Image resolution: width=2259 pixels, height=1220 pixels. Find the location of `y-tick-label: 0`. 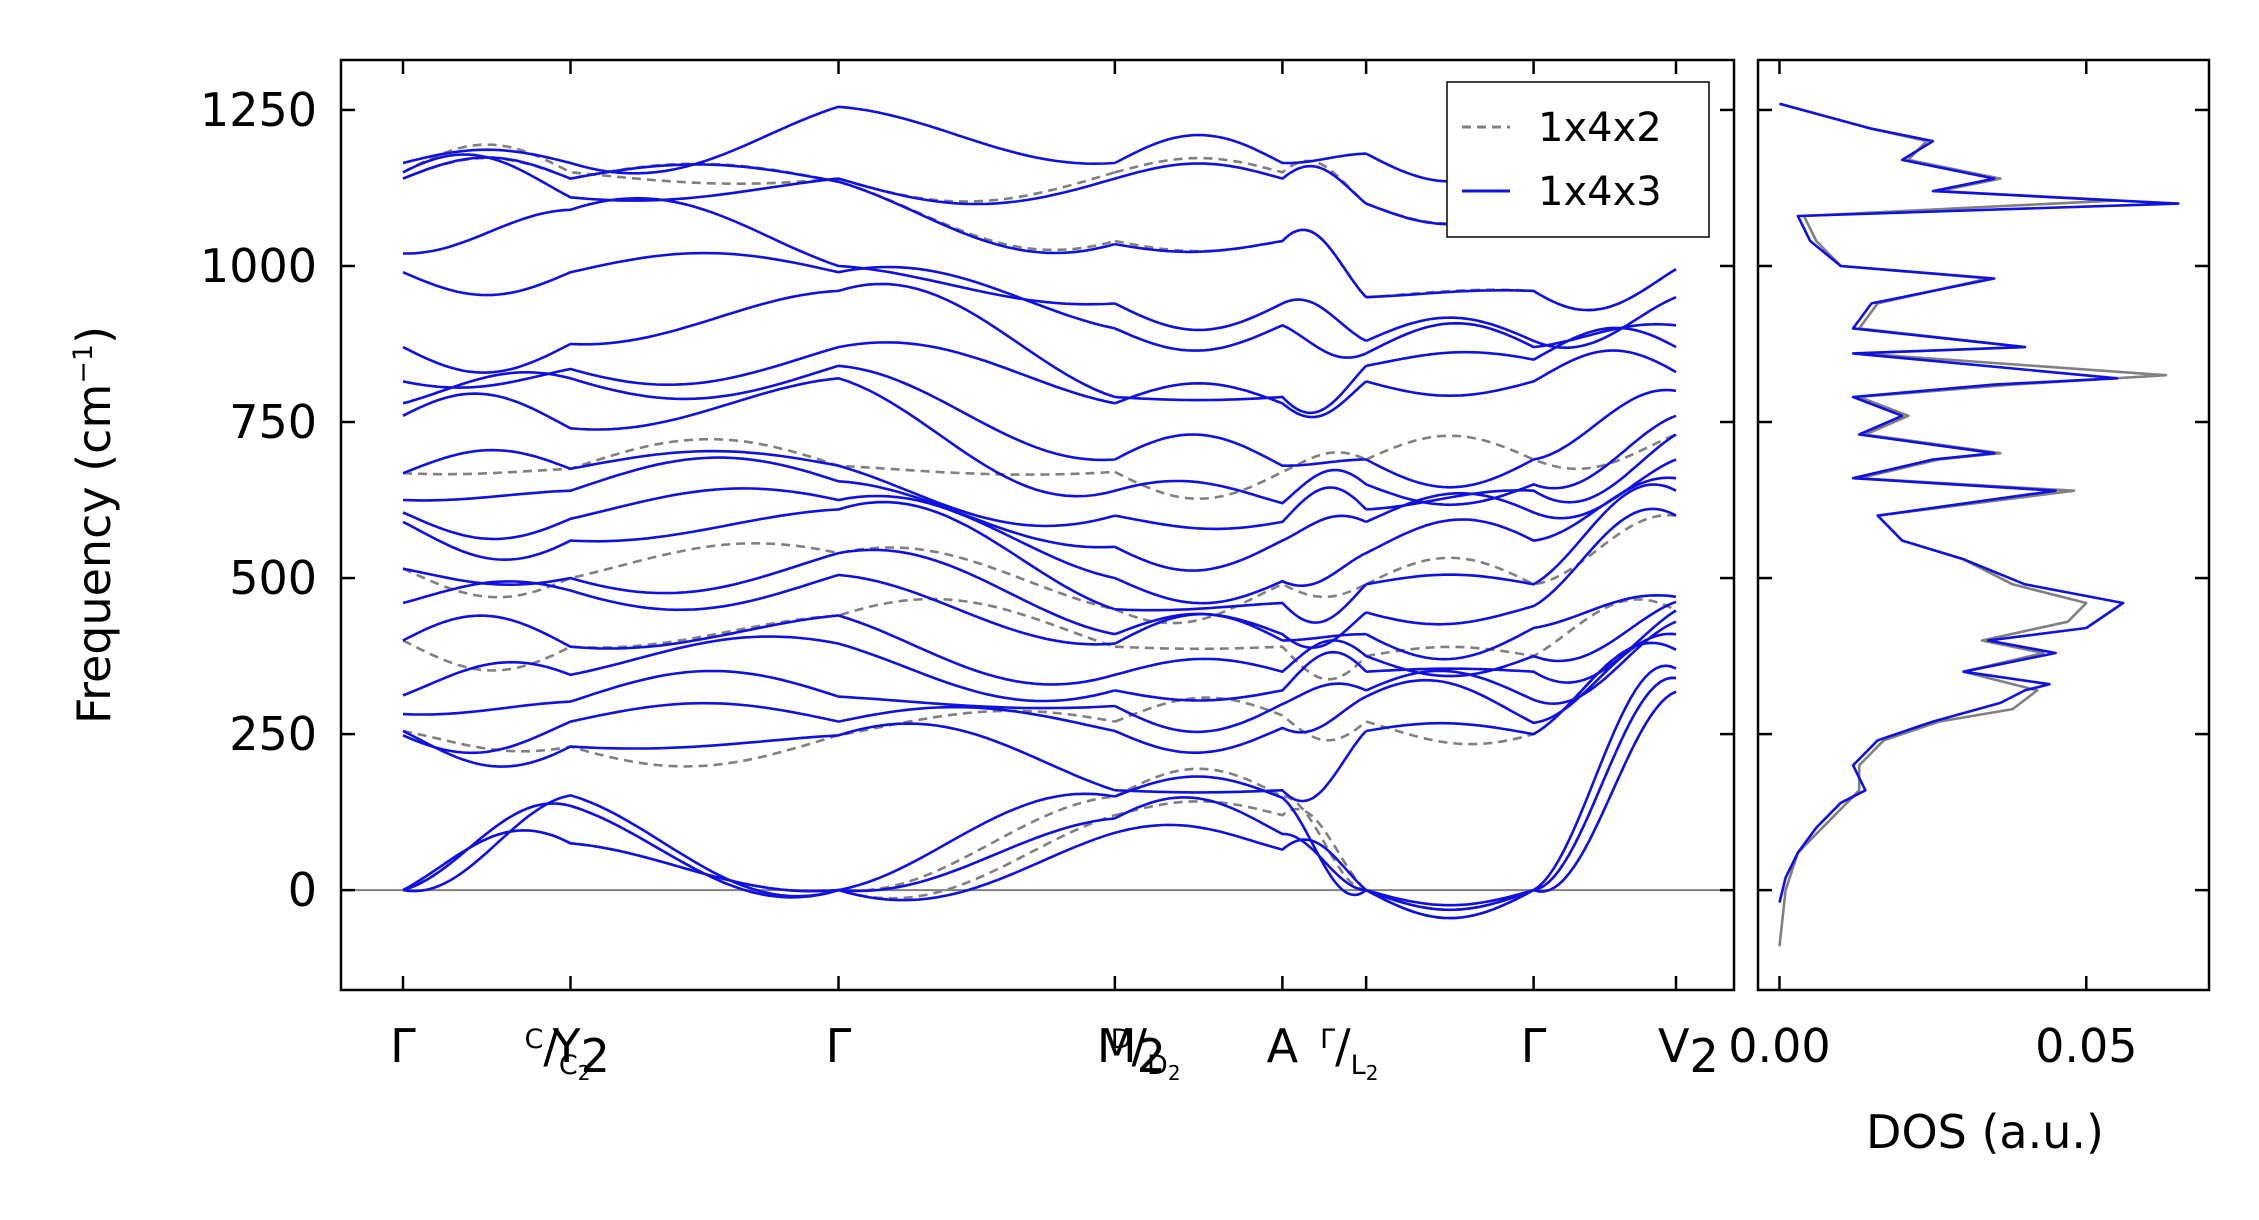

y-tick-label: 0 is located at coordinates (302, 890).